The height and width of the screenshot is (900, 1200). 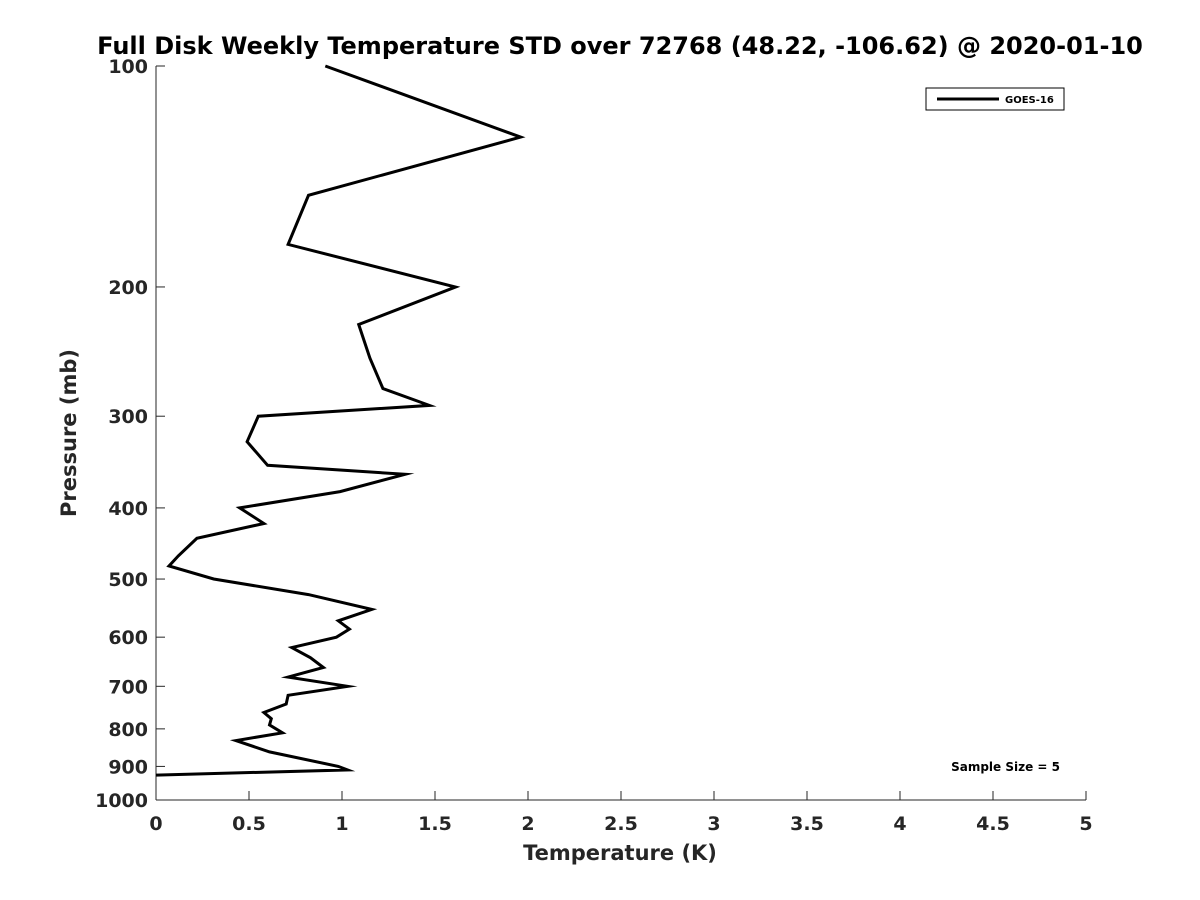 I want to click on legend-entry-goes-16: GOES-16, so click(x=1029, y=100).